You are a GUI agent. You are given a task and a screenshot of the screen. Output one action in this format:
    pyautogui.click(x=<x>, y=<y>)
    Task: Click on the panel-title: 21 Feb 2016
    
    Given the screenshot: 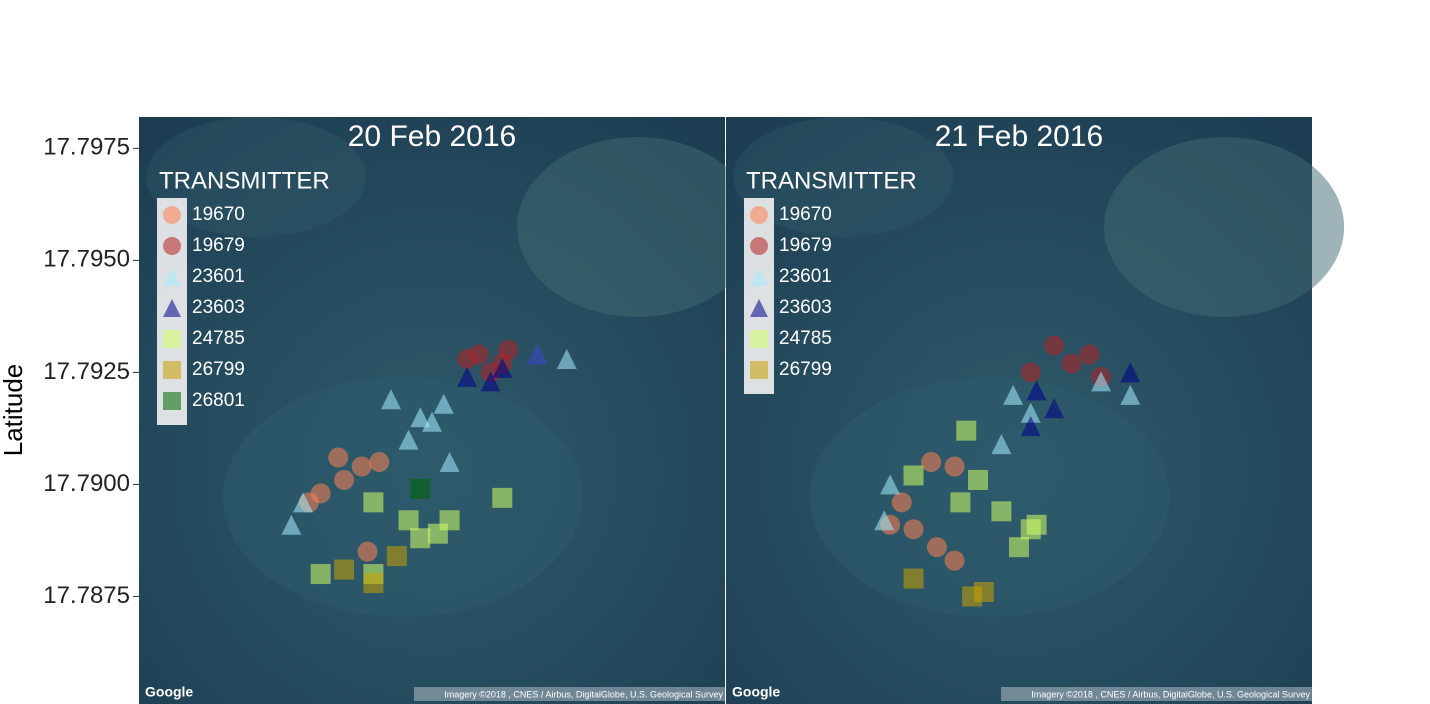 What is the action you would take?
    pyautogui.click(x=1019, y=136)
    